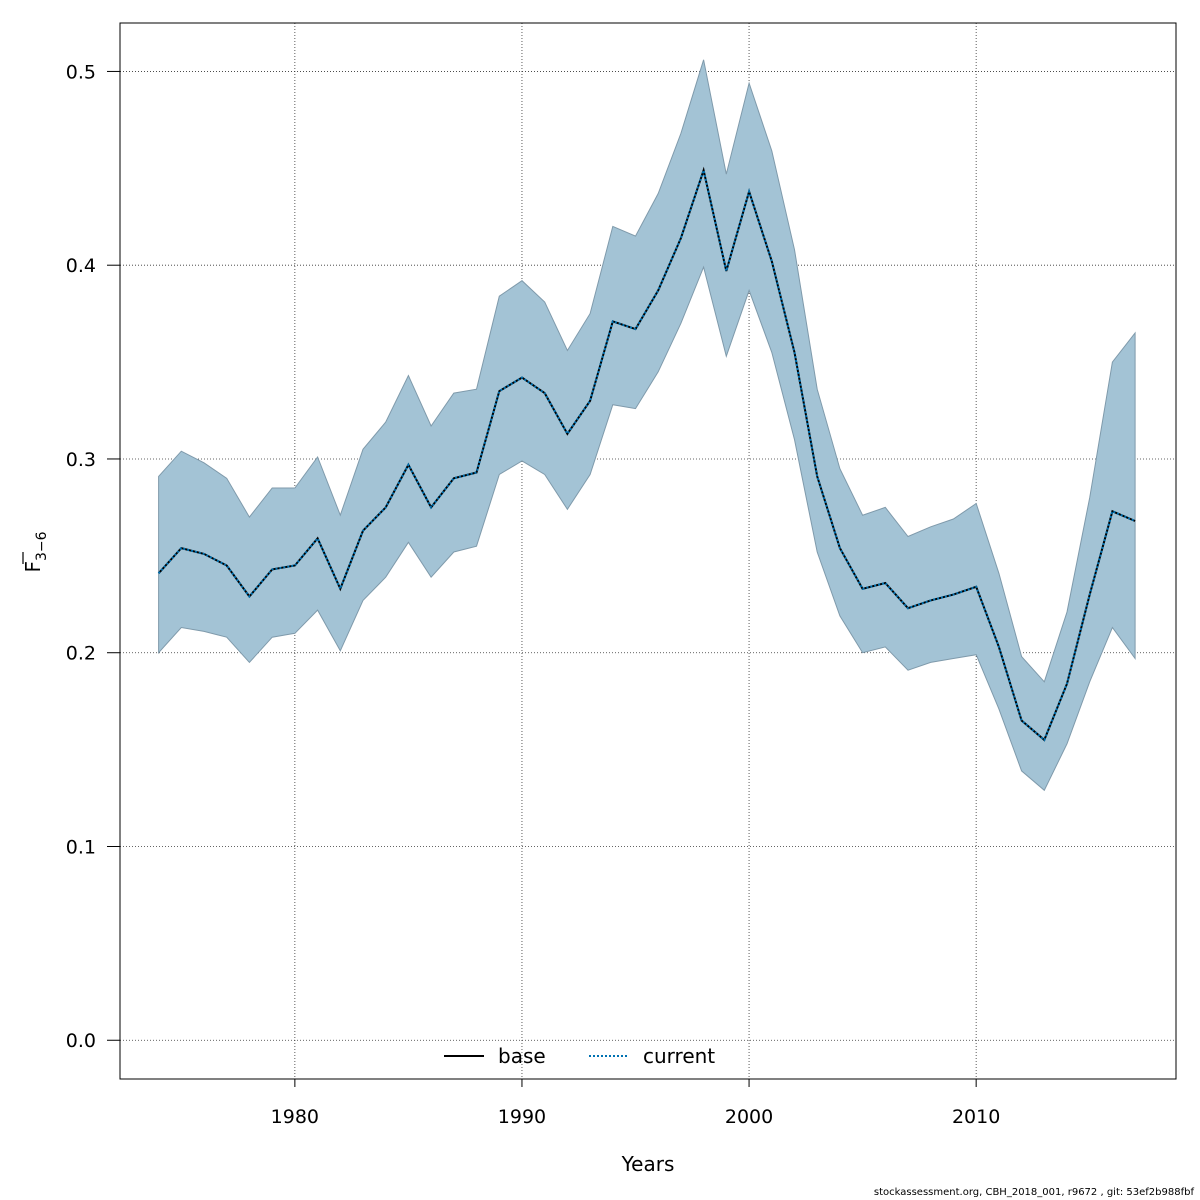  What do you see at coordinates (81, 654) in the screenshot?
I see `y-tick-label: 0.2` at bounding box center [81, 654].